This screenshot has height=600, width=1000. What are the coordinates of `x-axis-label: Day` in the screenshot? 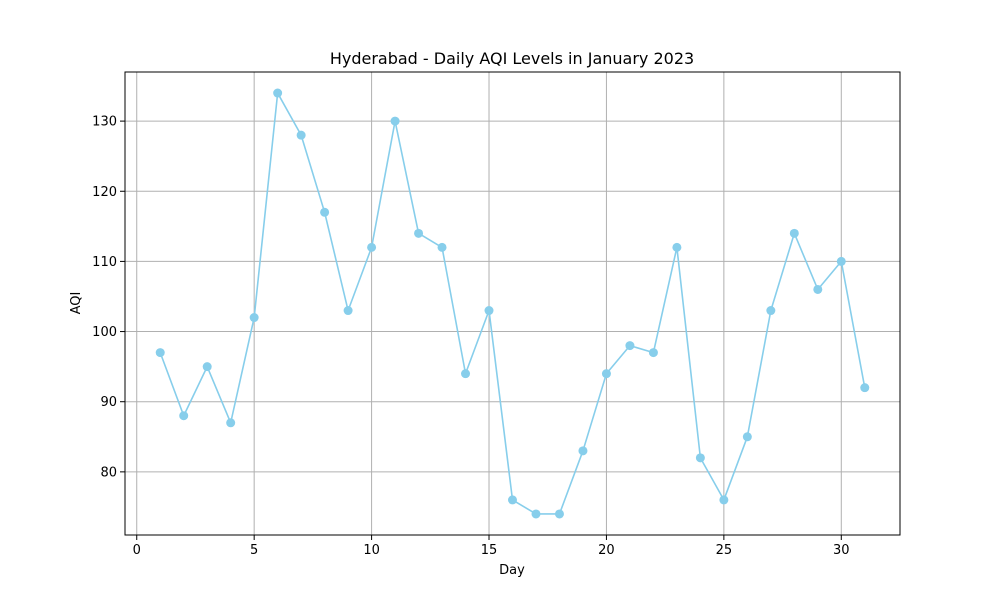 It's located at (512, 570).